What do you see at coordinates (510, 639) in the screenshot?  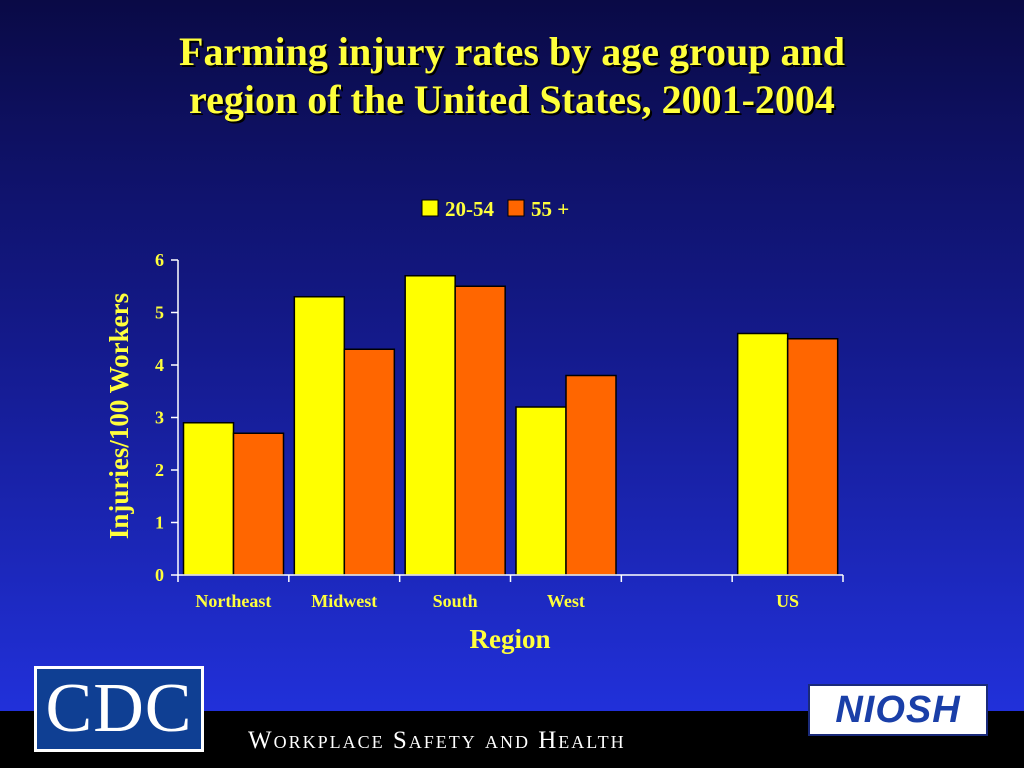 I see `x-axis-title: Region` at bounding box center [510, 639].